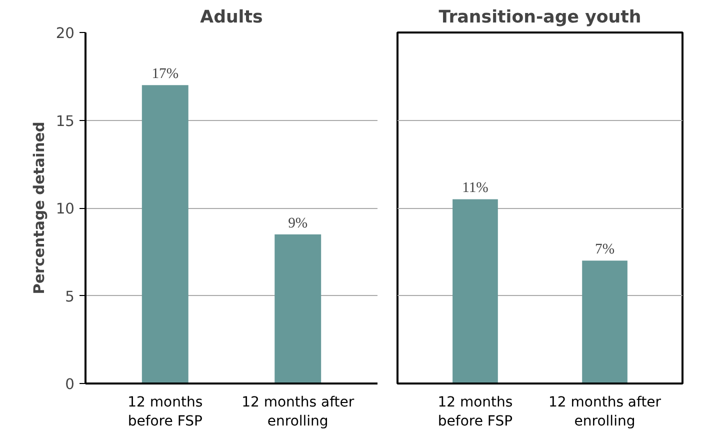 The width and height of the screenshot is (701, 438). Describe the element at coordinates (39, 208) in the screenshot. I see `y-axis-title: Percentage detained` at that location.